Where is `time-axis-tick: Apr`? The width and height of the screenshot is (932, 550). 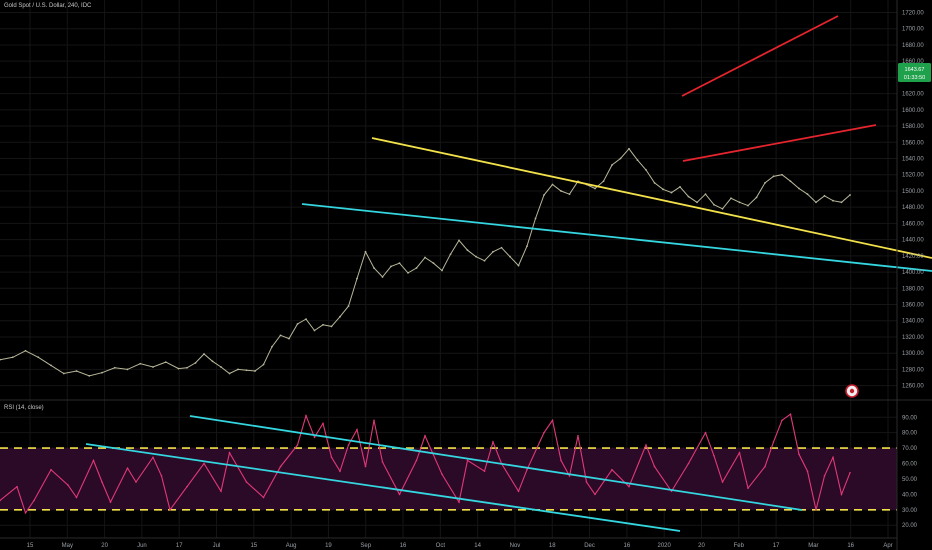 time-axis-tick: Apr is located at coordinates (887, 546).